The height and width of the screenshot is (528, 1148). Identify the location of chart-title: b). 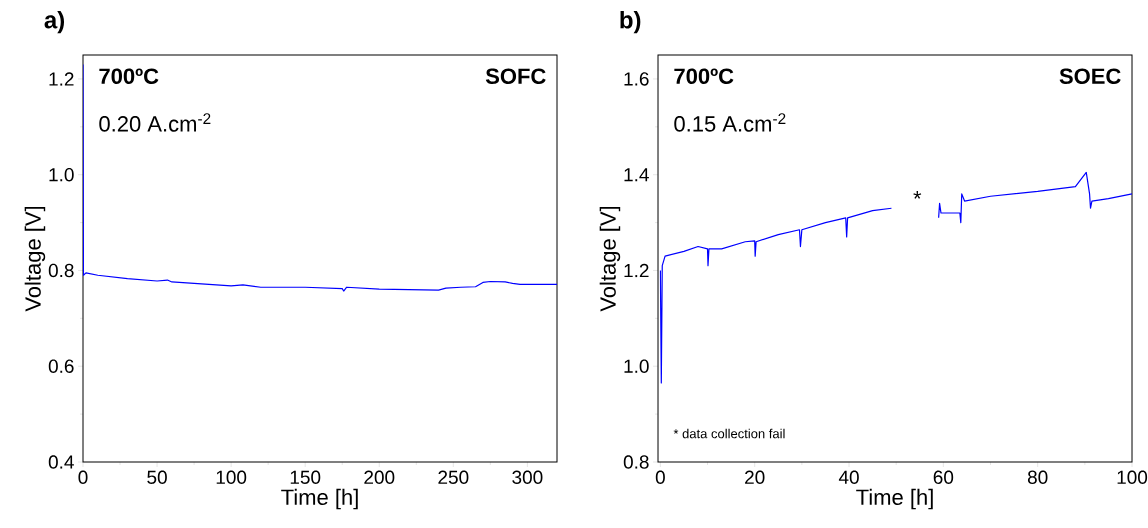
(630, 22).